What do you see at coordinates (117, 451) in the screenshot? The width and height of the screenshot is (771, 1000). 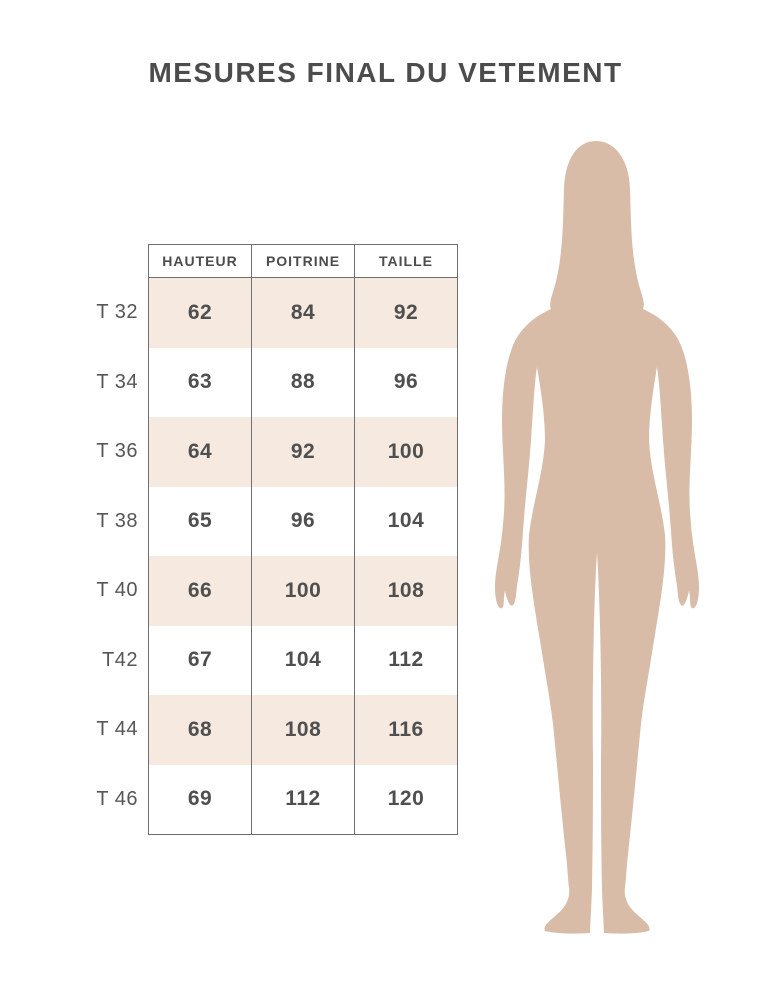 I see `row-label: T 36` at bounding box center [117, 451].